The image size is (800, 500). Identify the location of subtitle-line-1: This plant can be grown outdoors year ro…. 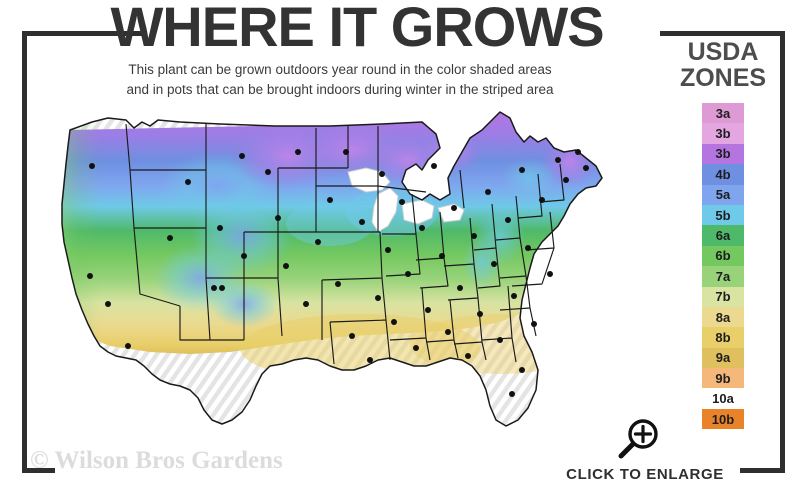
(340, 69).